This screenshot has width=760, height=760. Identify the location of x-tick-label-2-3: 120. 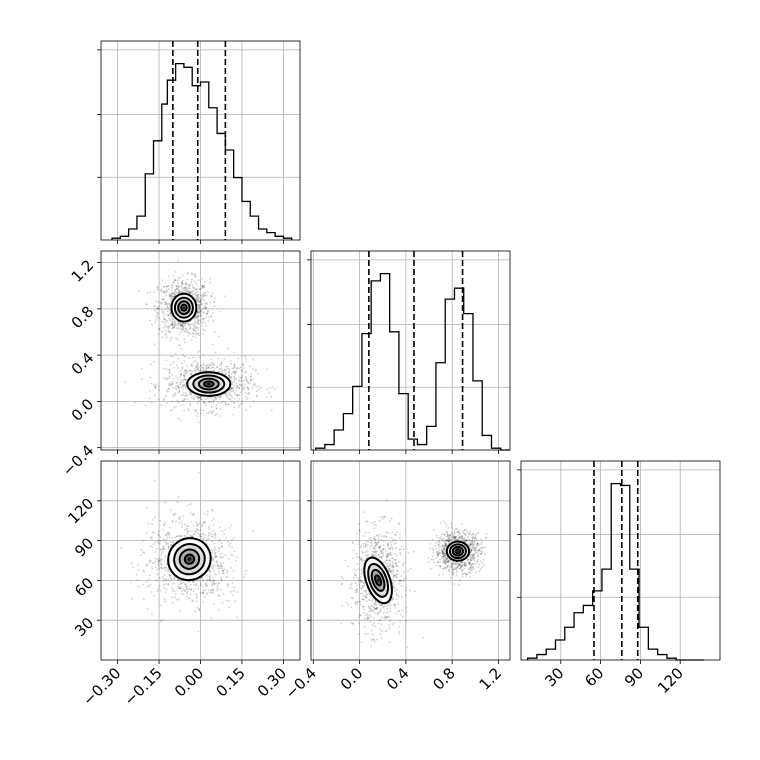
(670, 680).